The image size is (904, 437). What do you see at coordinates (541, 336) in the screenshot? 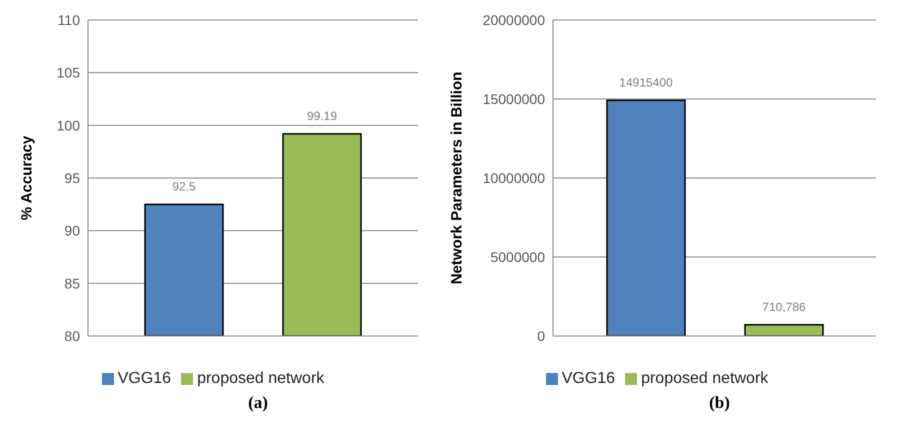
I see `y-tick-label: 0` at bounding box center [541, 336].